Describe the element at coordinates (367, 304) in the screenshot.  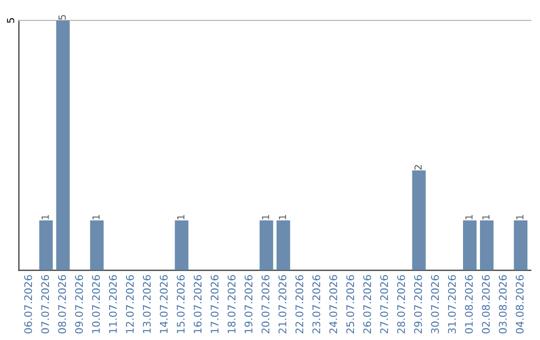
I see `x-tick-label: 26.07.2026` at that location.